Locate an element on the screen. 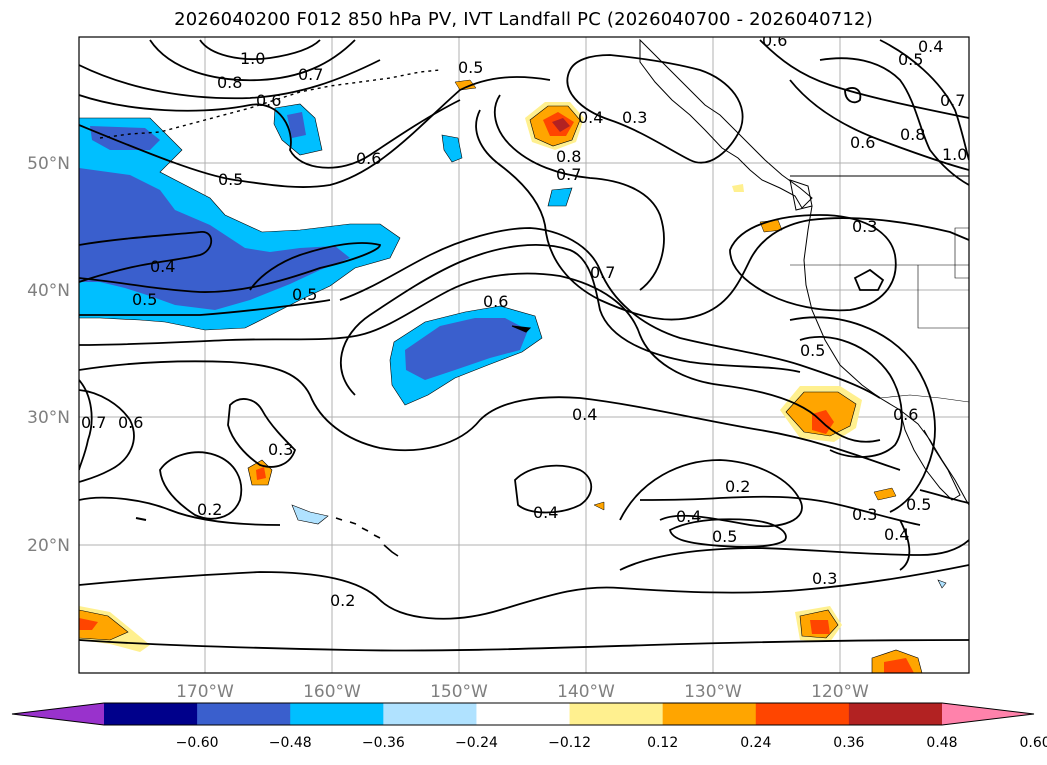  lat-label: 30°N is located at coordinates (48, 418).